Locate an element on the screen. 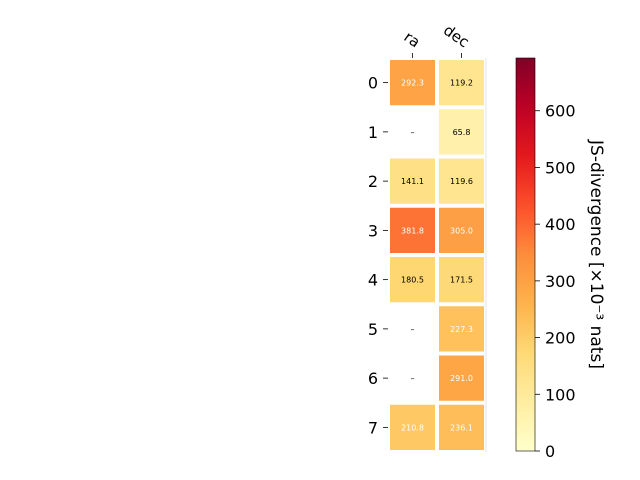 The image size is (640, 480). colorbar-label: JS-divergence [×10⁻³ nats] is located at coordinates (596, 254).